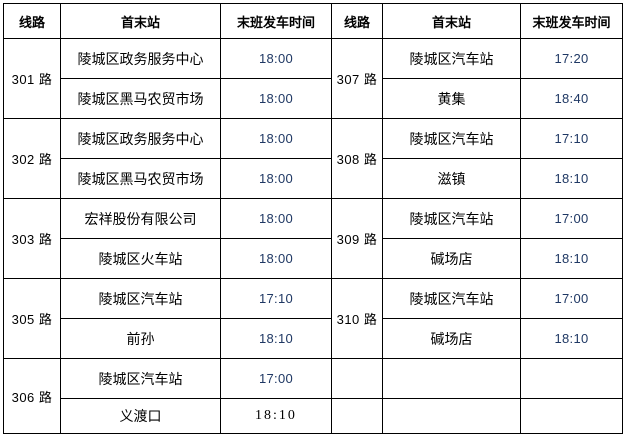 The image size is (626, 438). What do you see at coordinates (357, 158) in the screenshot?
I see `route-cell-308: 308 路` at bounding box center [357, 158].